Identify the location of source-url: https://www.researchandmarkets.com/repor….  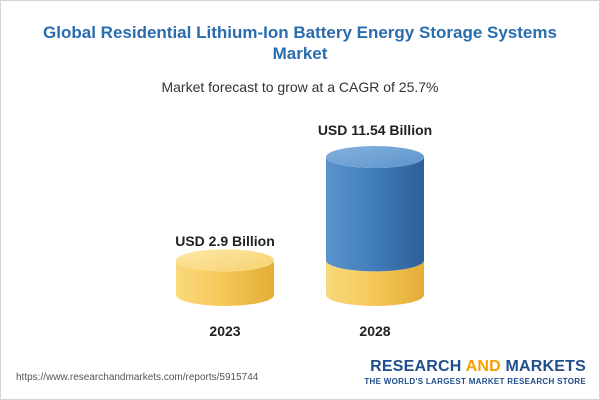
(137, 377).